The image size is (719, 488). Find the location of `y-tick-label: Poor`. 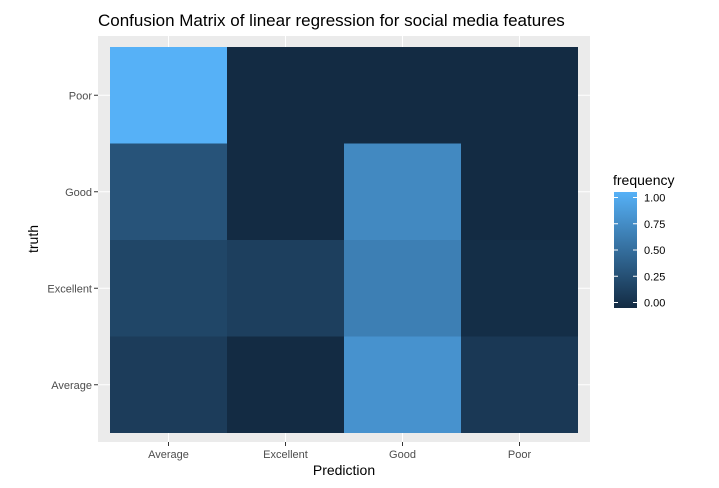

y-tick-label: Poor is located at coordinates (81, 96).